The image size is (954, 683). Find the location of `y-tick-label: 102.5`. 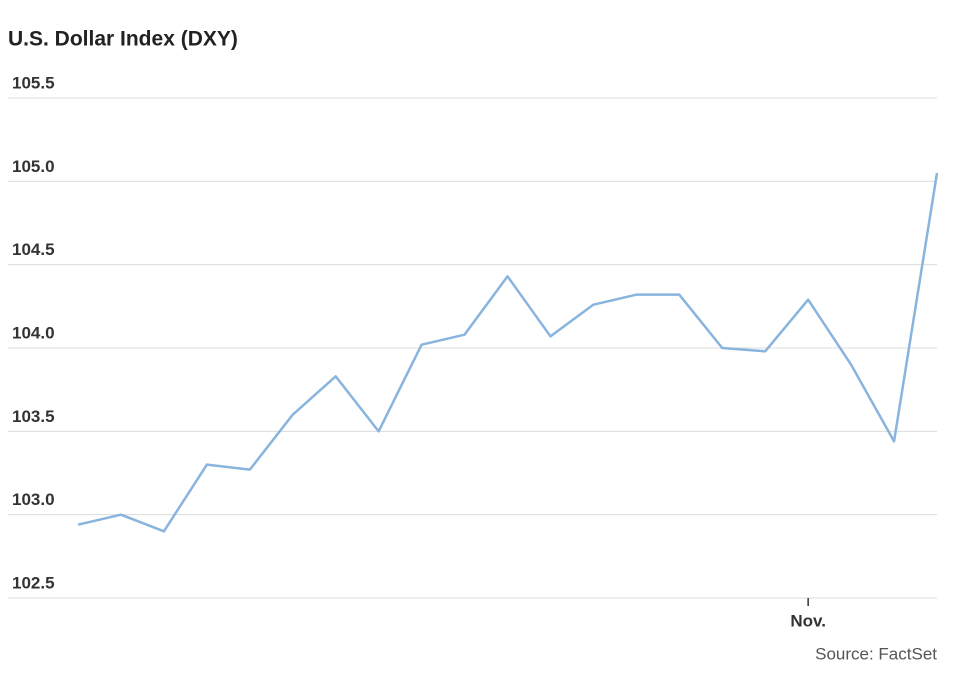

y-tick-label: 102.5 is located at coordinates (33, 582).